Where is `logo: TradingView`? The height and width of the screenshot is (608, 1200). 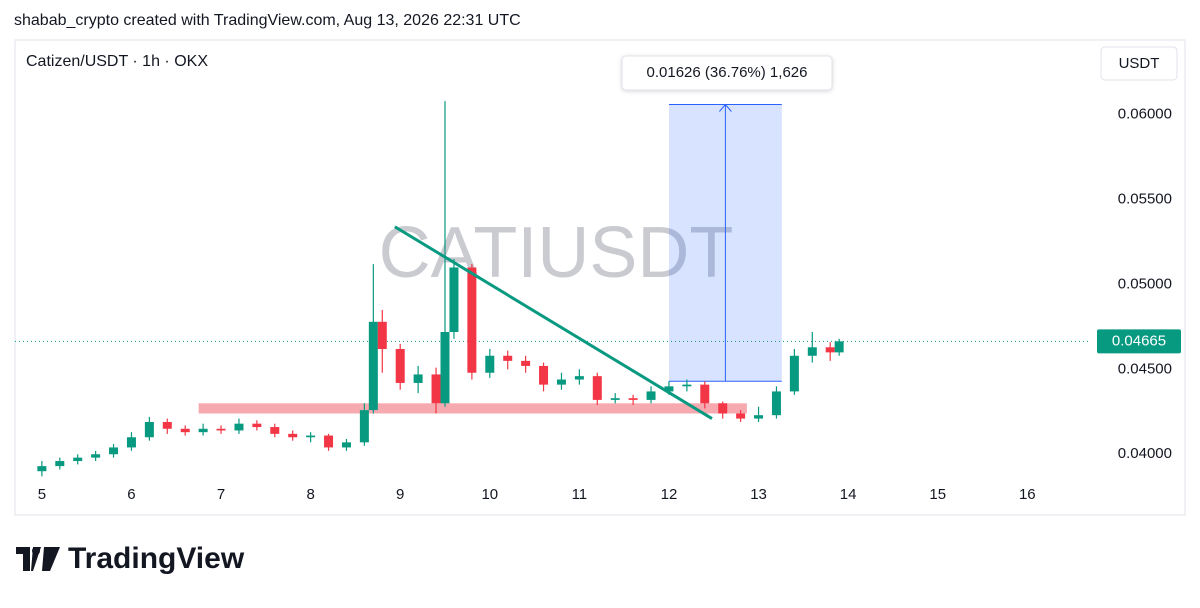
logo: TradingView is located at coordinates (130, 558).